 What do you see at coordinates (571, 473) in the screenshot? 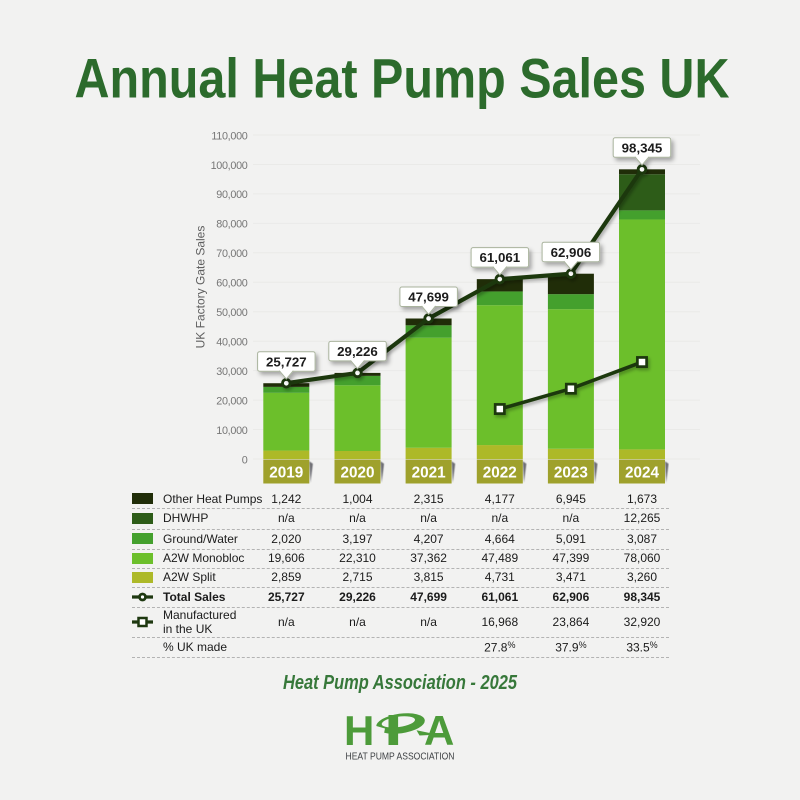
I see `svg-text: 2023` at bounding box center [571, 473].